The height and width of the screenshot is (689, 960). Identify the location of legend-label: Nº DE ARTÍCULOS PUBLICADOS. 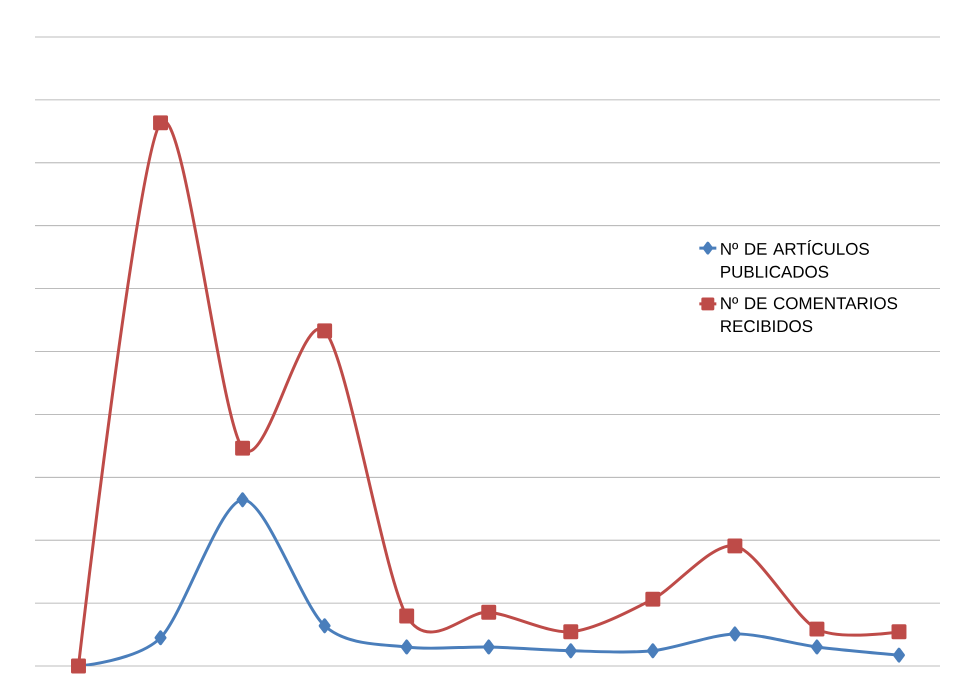
(795, 259).